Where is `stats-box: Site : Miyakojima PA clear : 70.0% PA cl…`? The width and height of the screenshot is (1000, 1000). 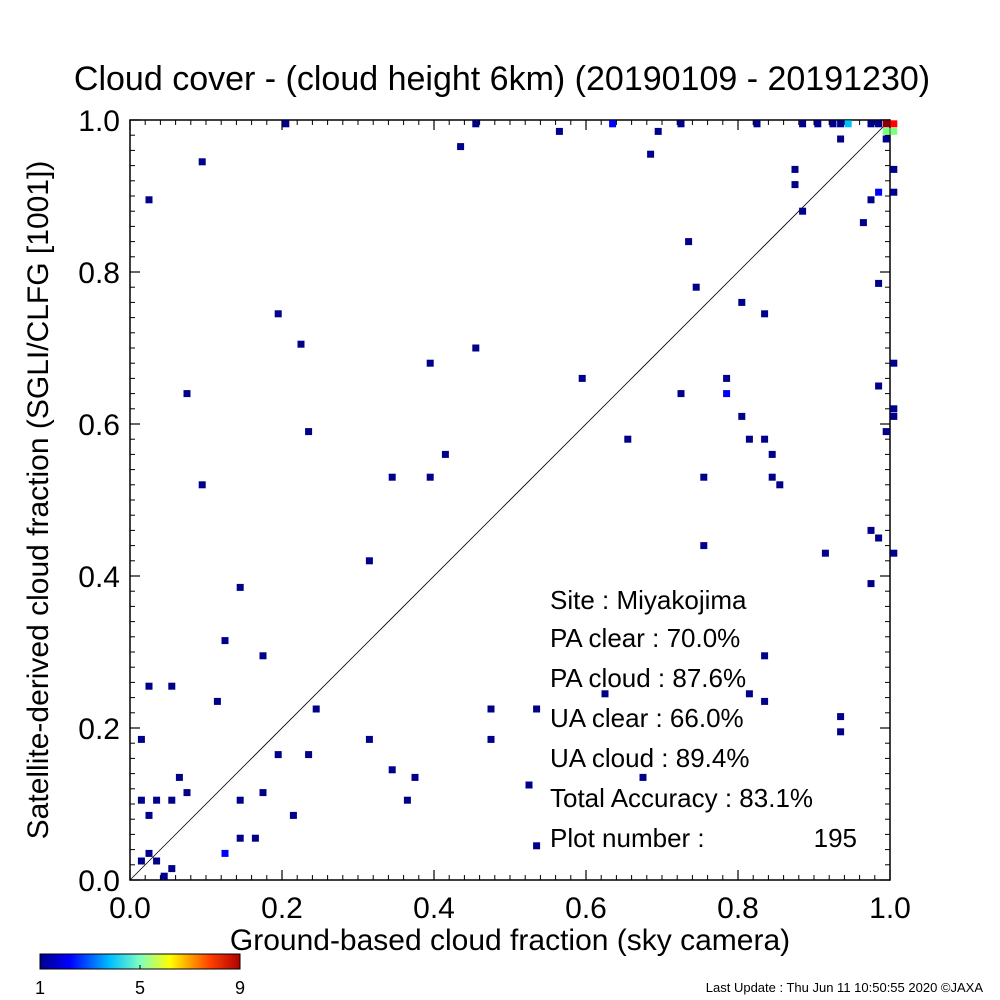
stats-box: Site : Miyakojima PA clear : 70.0% PA cl… is located at coordinates (703, 719).